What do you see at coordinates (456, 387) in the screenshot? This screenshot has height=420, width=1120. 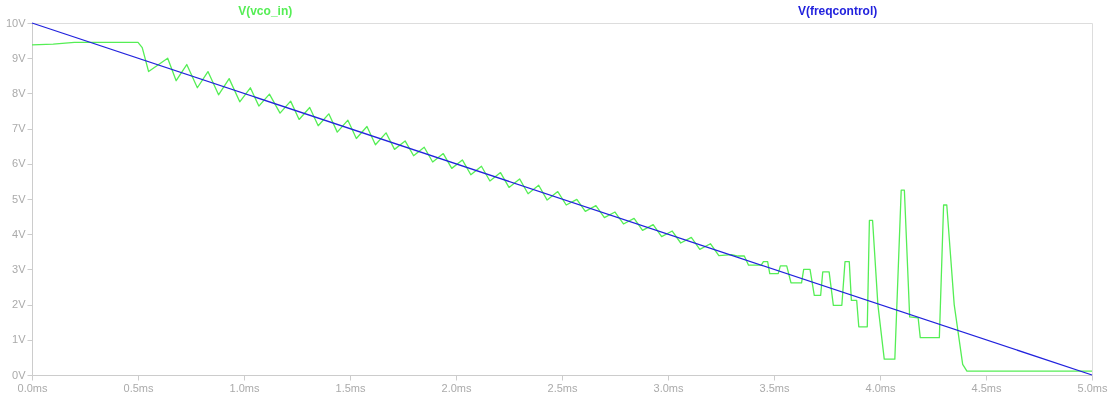 I see `x-tick-label: 2.0ms` at bounding box center [456, 387].